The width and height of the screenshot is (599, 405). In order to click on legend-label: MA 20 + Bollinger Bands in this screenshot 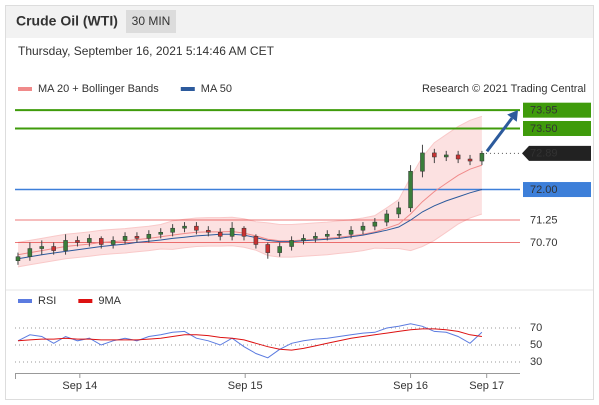, I will do `click(98, 89)`.